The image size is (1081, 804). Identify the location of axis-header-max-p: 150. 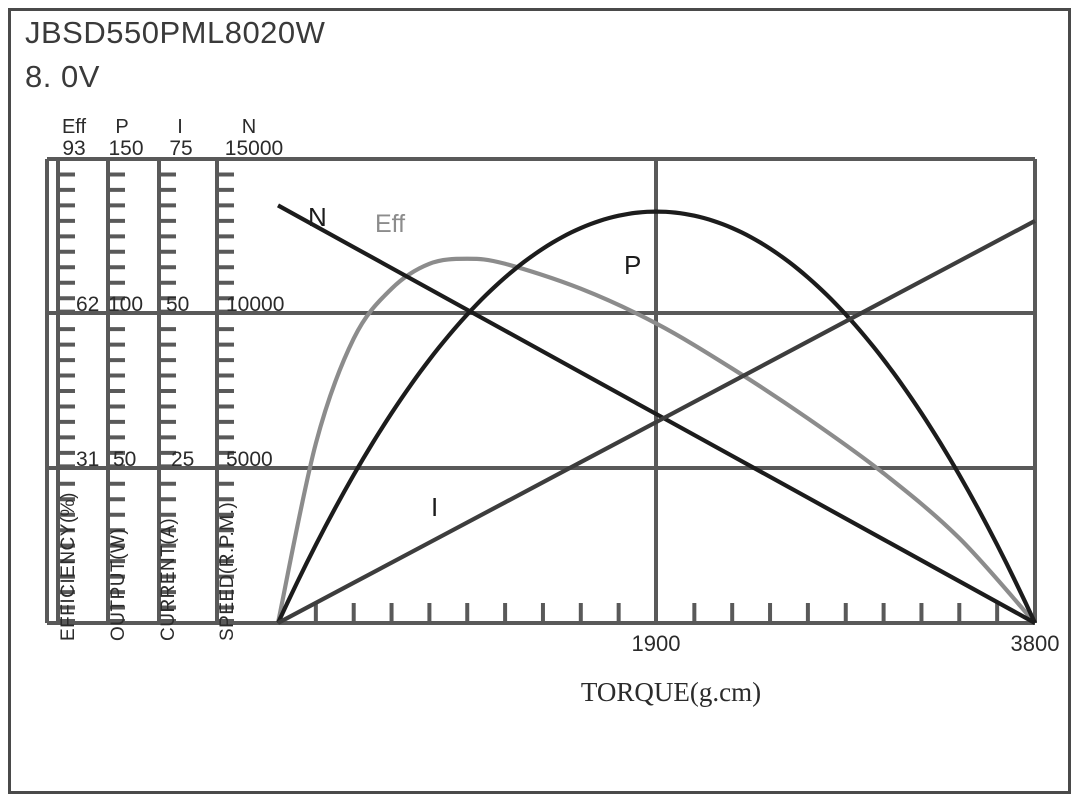
(125, 148).